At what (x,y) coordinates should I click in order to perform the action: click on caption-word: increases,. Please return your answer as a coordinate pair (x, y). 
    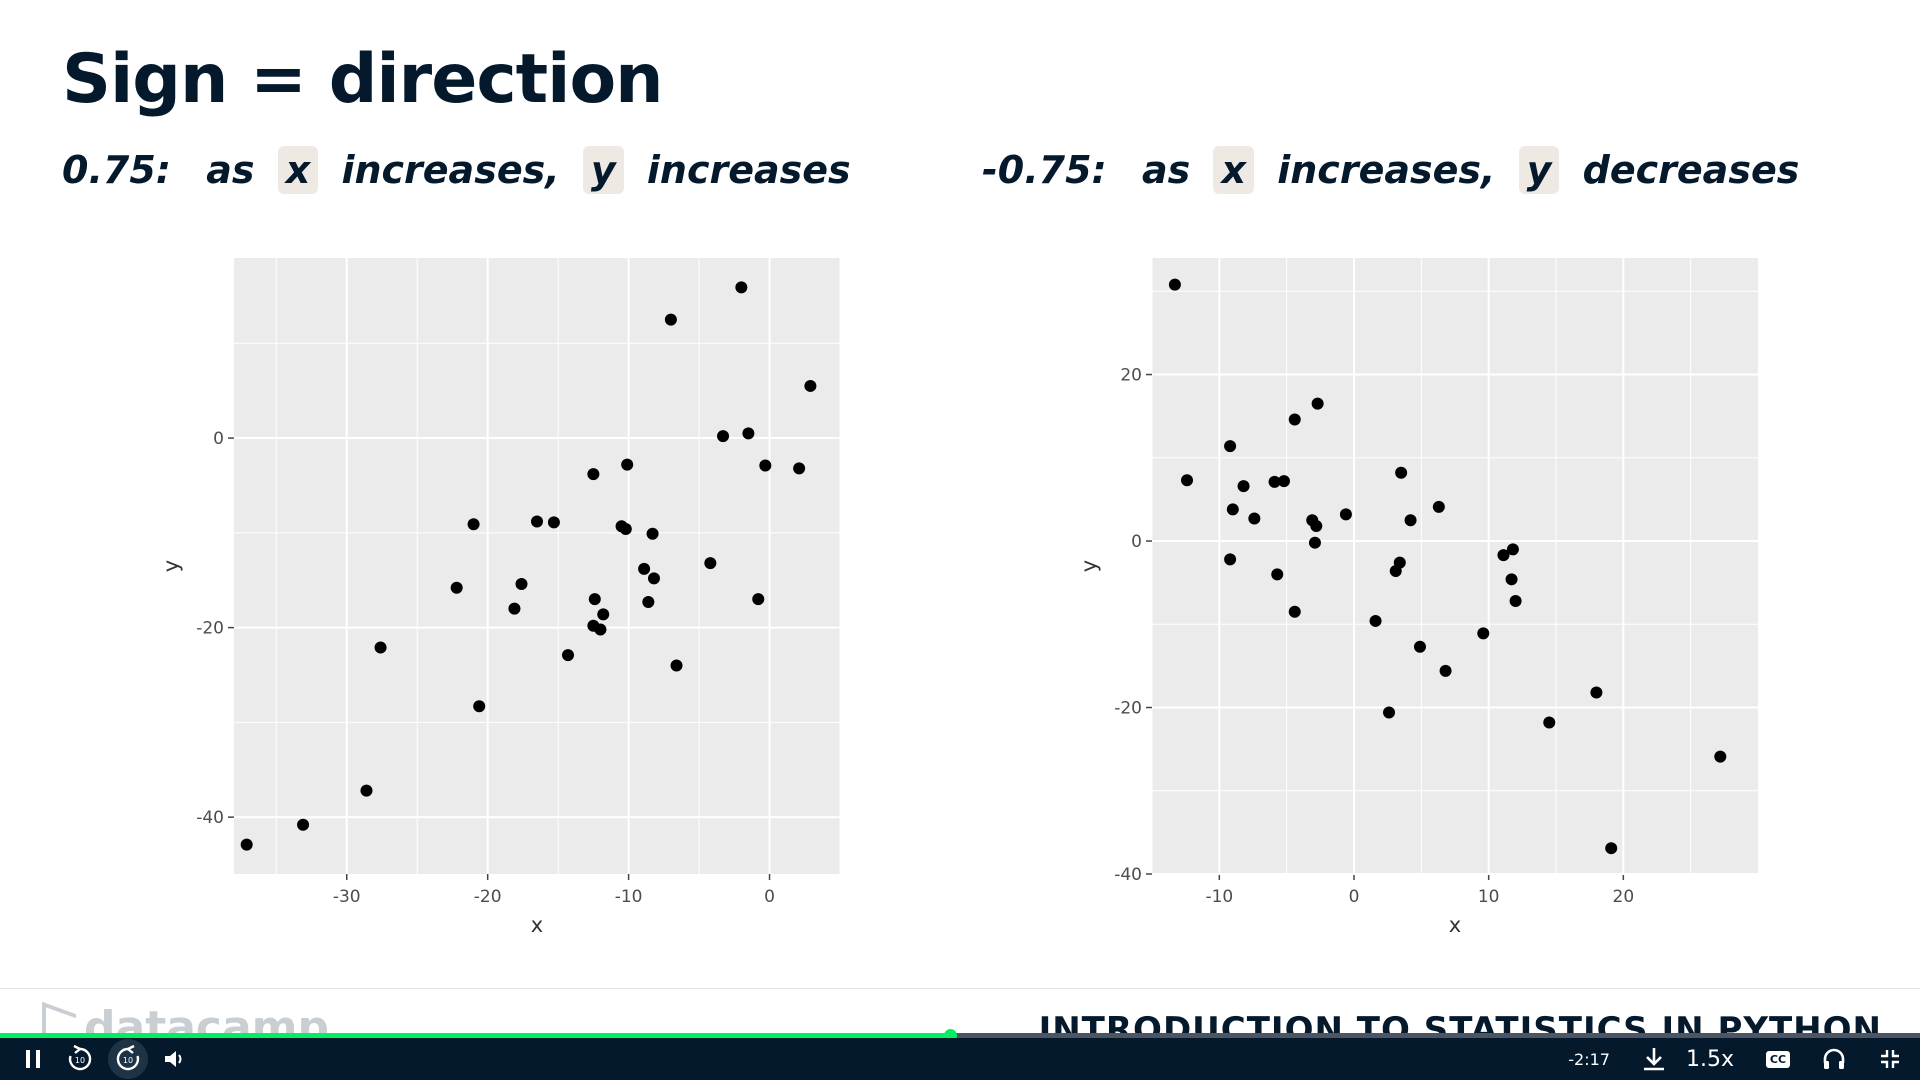
    Looking at the image, I should click on (1386, 170).